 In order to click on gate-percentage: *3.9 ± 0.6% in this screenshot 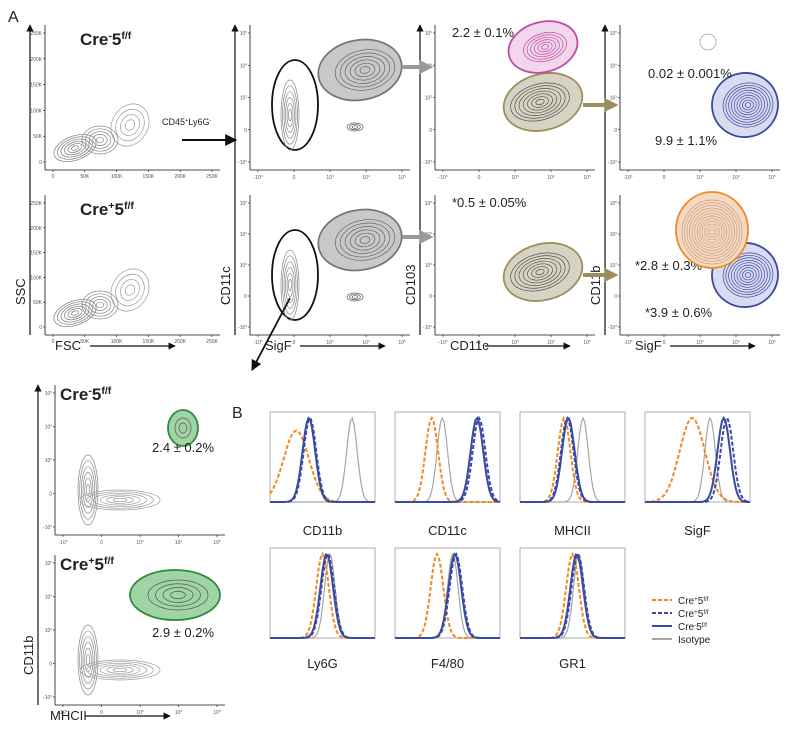, I will do `click(679, 312)`.